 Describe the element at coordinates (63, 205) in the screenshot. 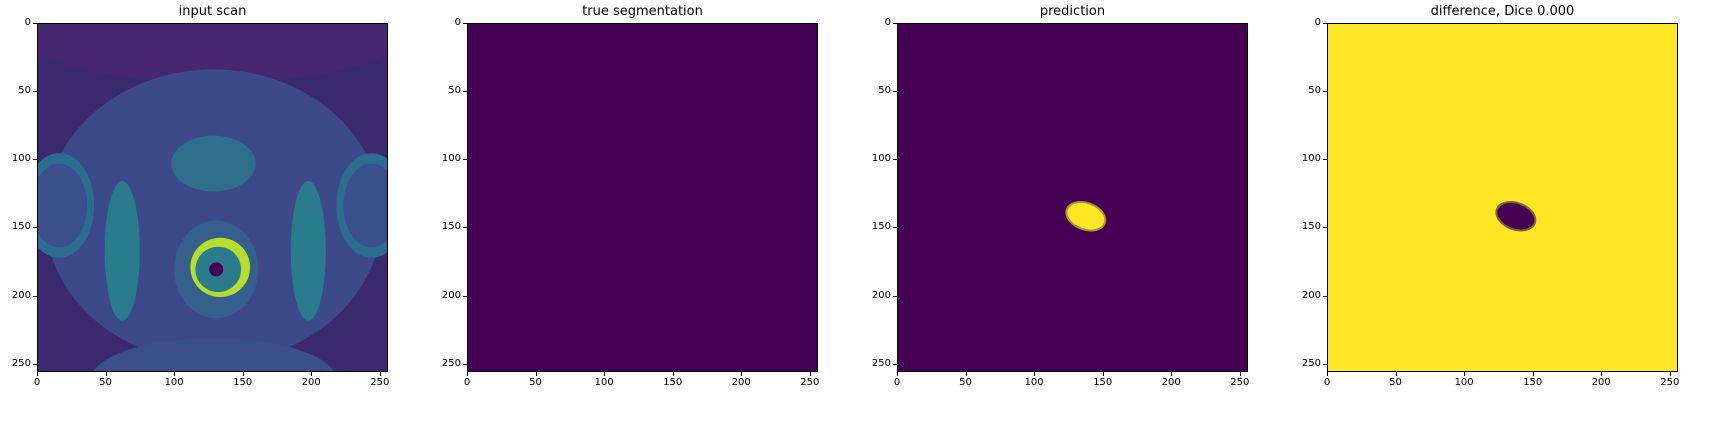

I see `scan-left-hip-inner` at that location.